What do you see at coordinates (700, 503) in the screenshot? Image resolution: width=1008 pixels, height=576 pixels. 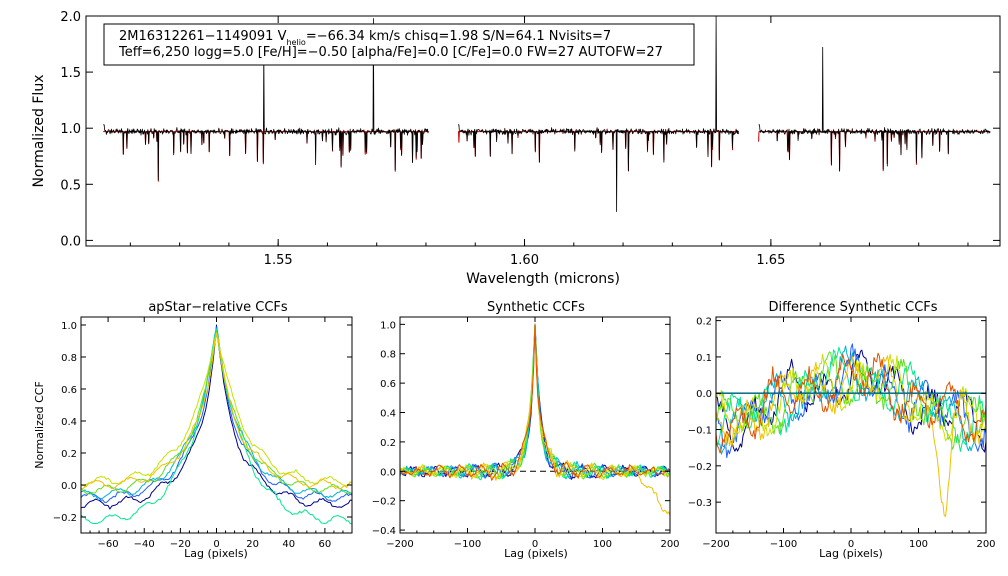 I see `y-tick-label: −0.3` at bounding box center [700, 503].